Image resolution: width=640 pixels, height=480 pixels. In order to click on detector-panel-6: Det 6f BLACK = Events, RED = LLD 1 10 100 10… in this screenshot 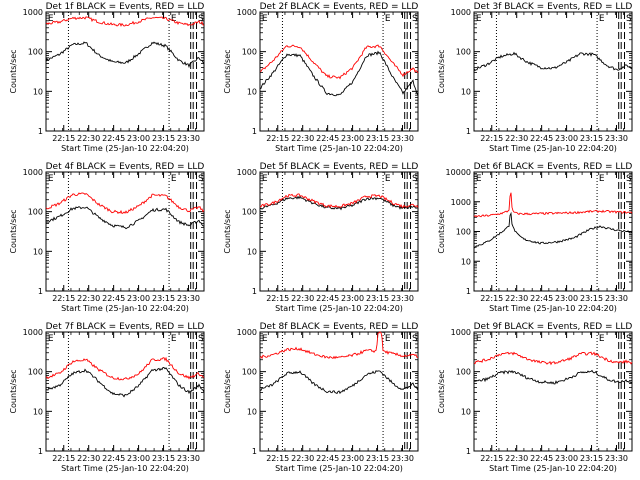, I will do `click(535, 237)`.